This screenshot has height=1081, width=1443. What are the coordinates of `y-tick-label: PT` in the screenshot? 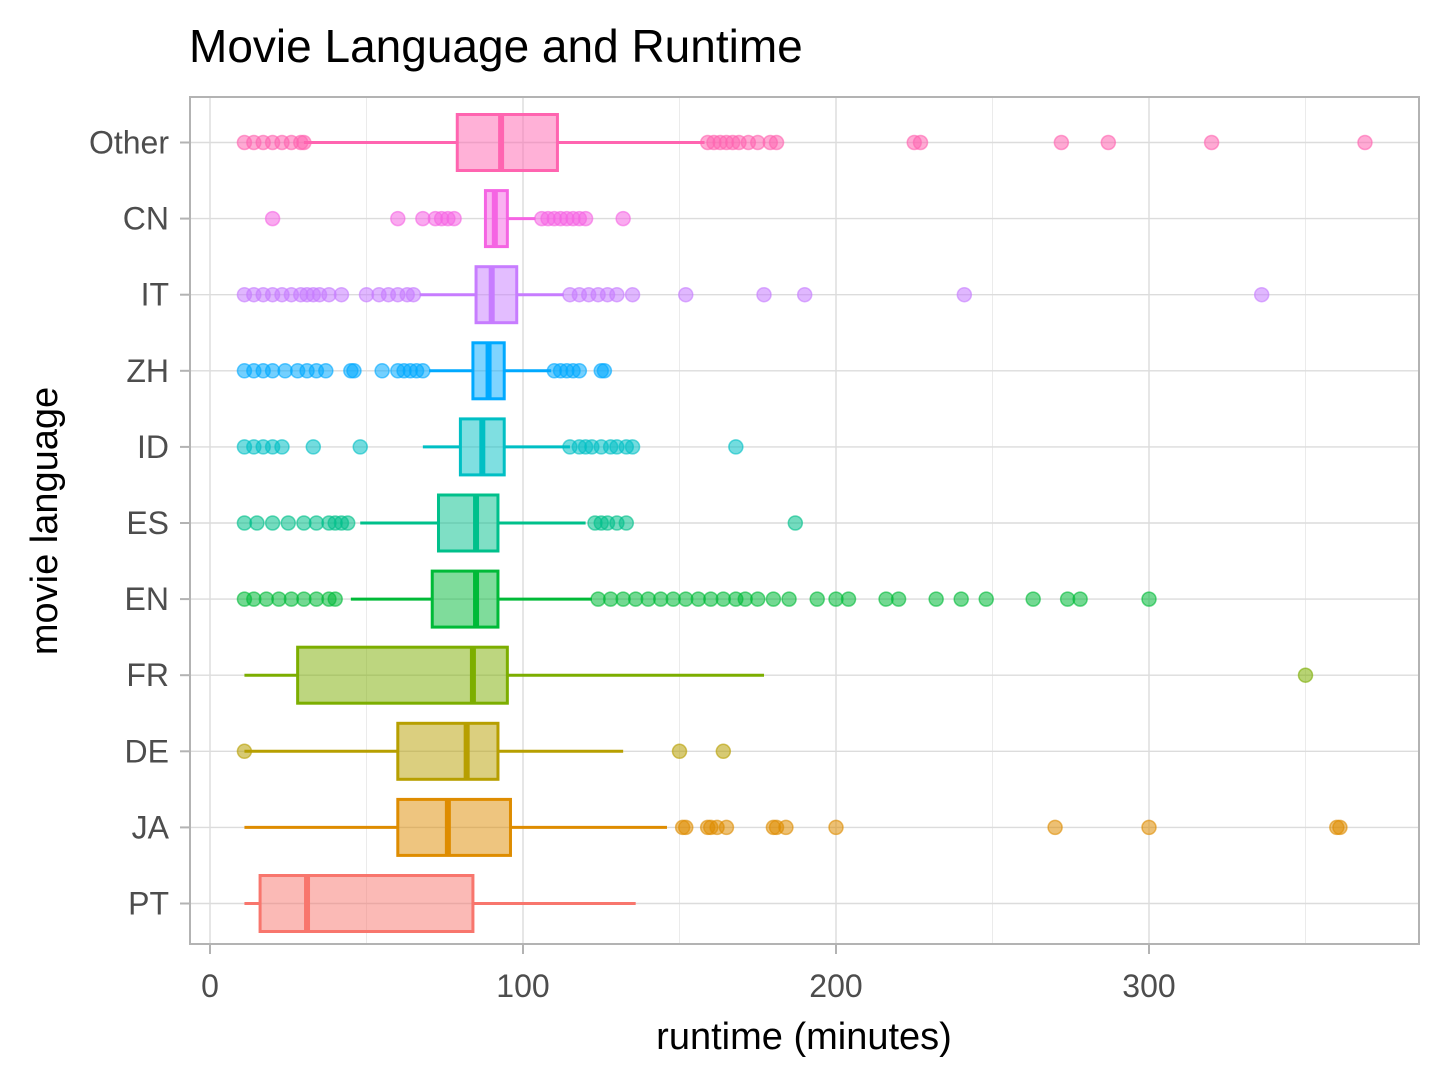 It's located at (148, 904).